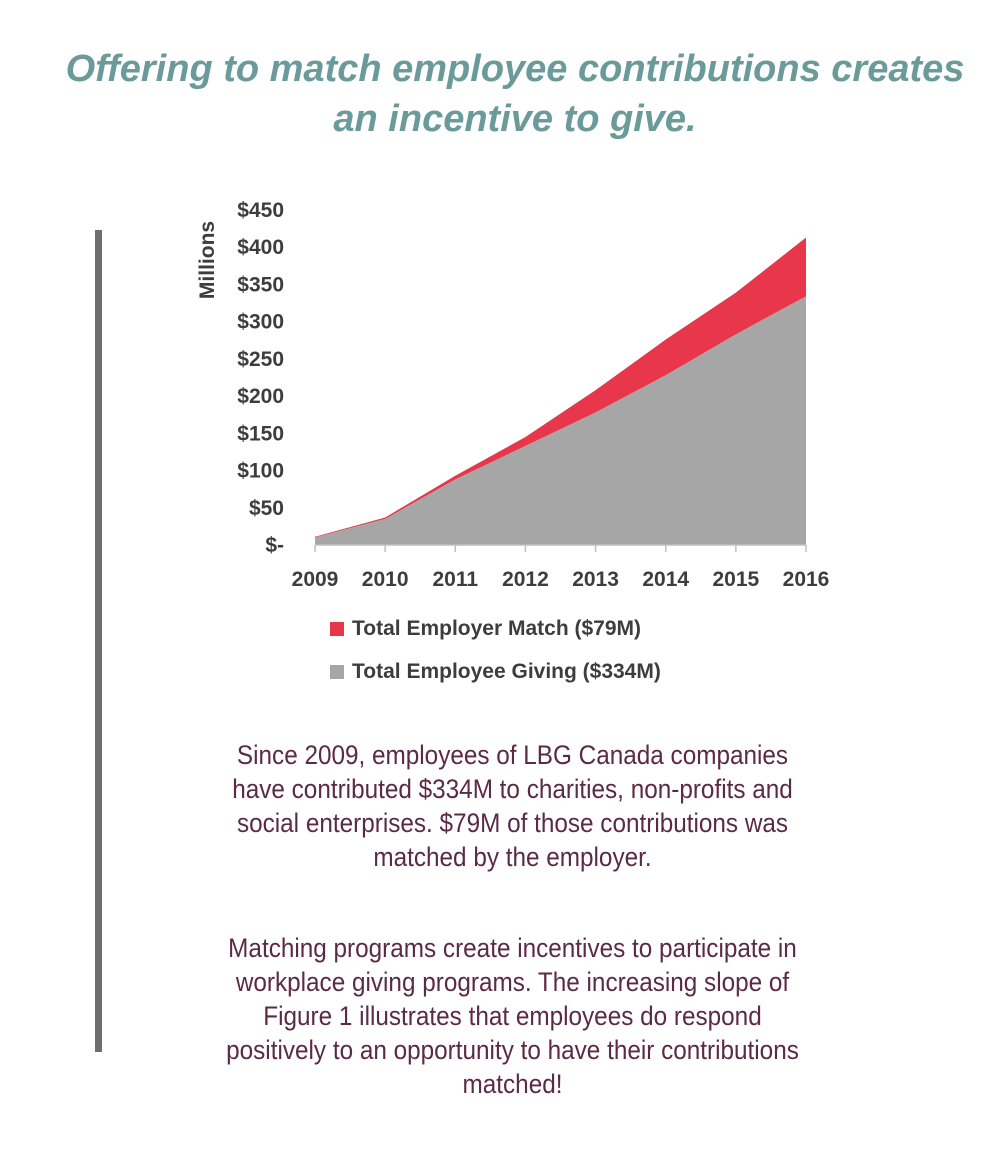  I want to click on x-tick-label: 2012, so click(525, 579).